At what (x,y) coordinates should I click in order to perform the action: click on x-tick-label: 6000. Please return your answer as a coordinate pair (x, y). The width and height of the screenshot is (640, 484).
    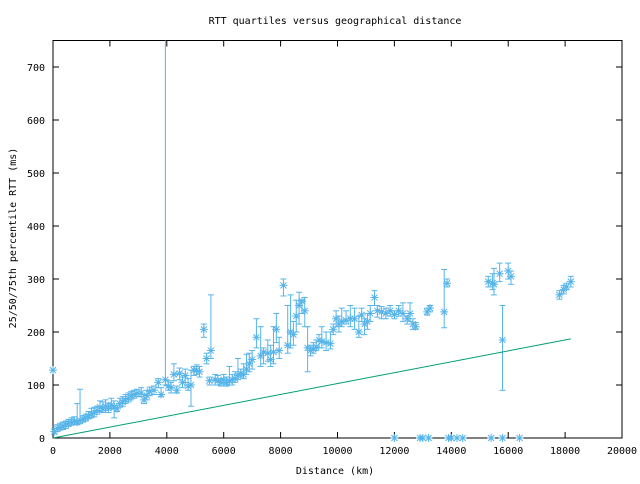
    Looking at the image, I should click on (224, 451).